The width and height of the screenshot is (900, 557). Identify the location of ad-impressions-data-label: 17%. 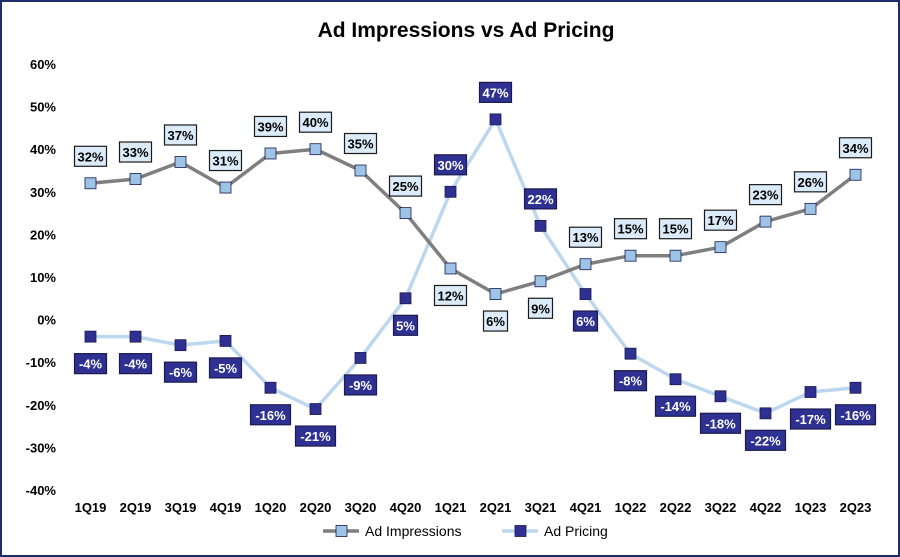
(720, 220).